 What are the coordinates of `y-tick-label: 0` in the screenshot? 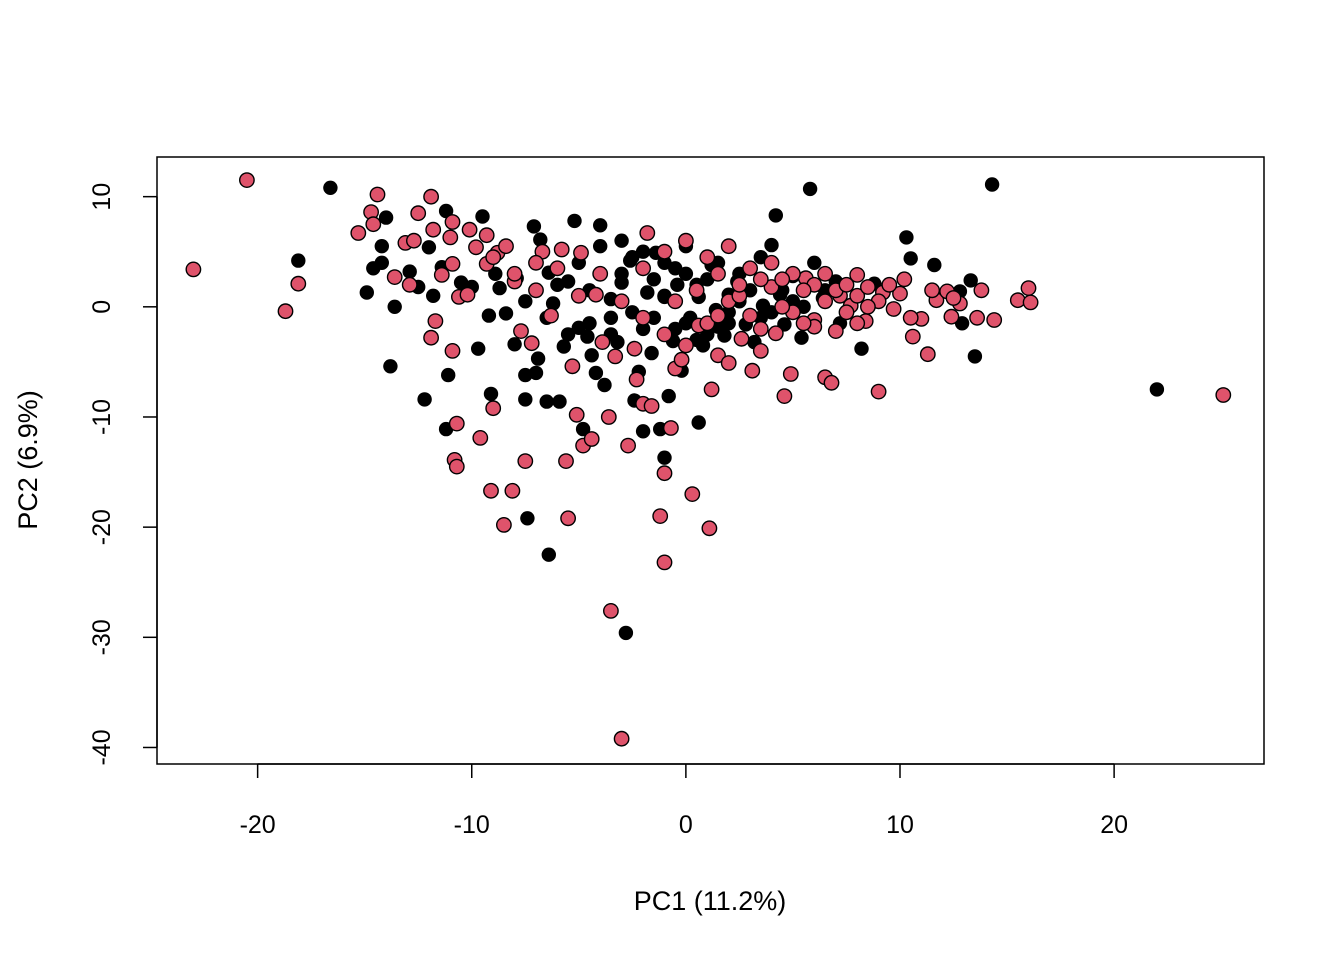 It's located at (102, 307).